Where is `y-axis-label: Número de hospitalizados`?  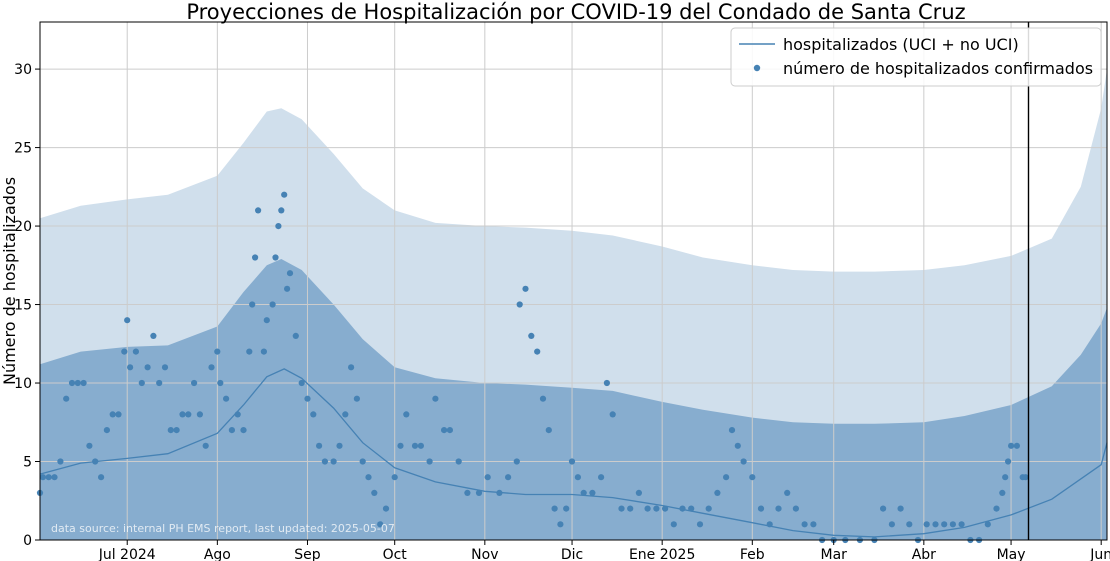 y-axis-label: Número de hospitalizados is located at coordinates (9, 281).